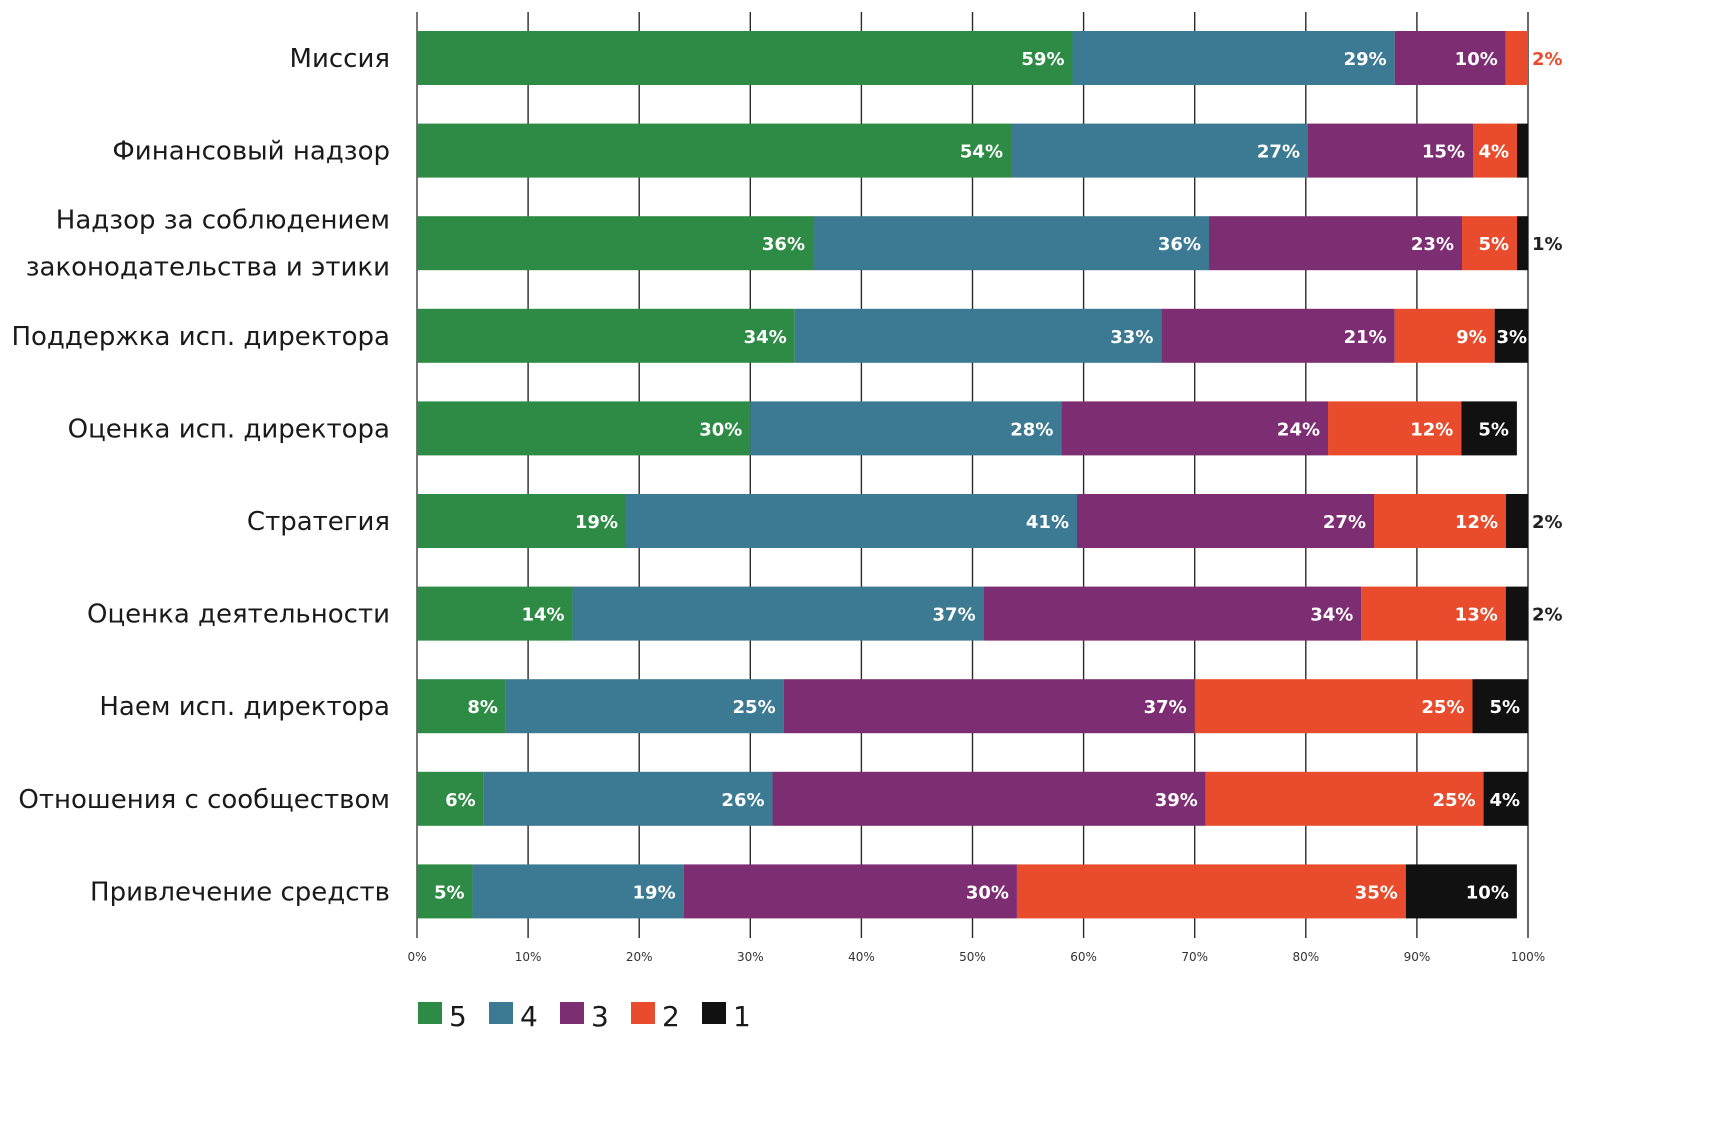  Describe the element at coordinates (1487, 892) in the screenshot. I see `segment-value-label: 10%` at that location.